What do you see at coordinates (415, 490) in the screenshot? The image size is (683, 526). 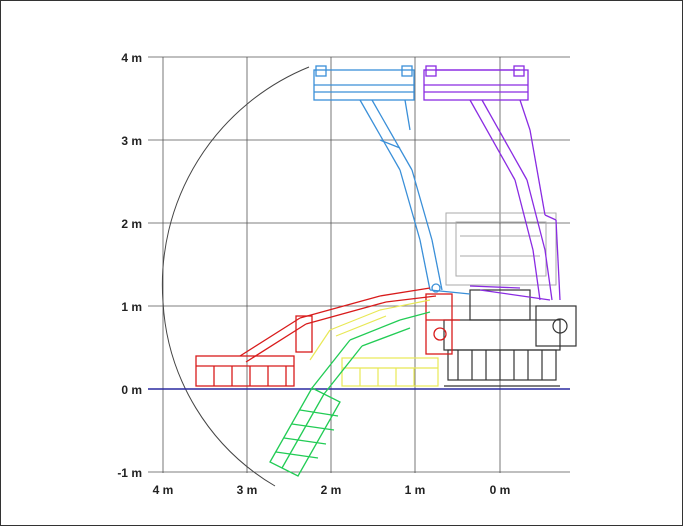 I see `x-tick-label: 1 m` at bounding box center [415, 490].